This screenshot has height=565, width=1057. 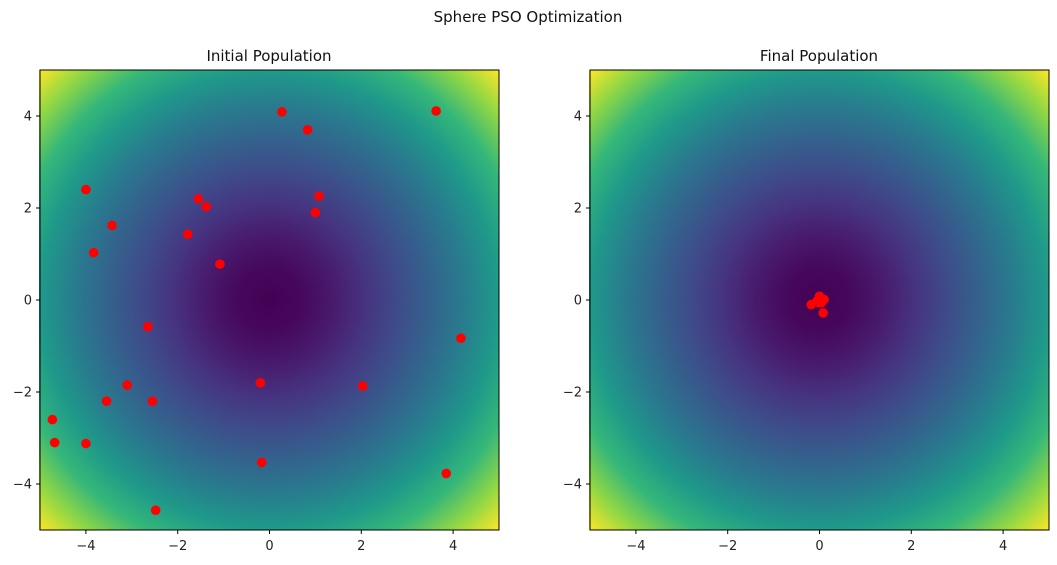 I want to click on panel-title: Initial Population, so click(x=268, y=56).